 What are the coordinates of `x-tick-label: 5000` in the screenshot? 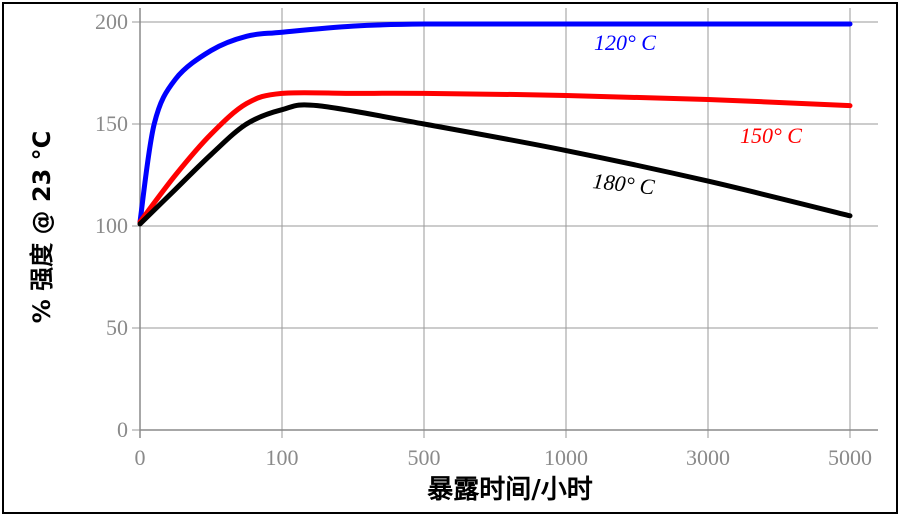 It's located at (850, 457).